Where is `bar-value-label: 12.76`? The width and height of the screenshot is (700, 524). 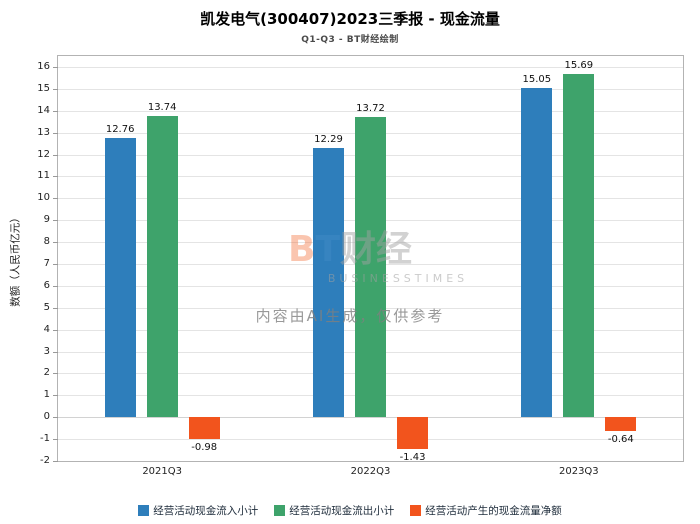 bar-value-label: 12.76 is located at coordinates (120, 129).